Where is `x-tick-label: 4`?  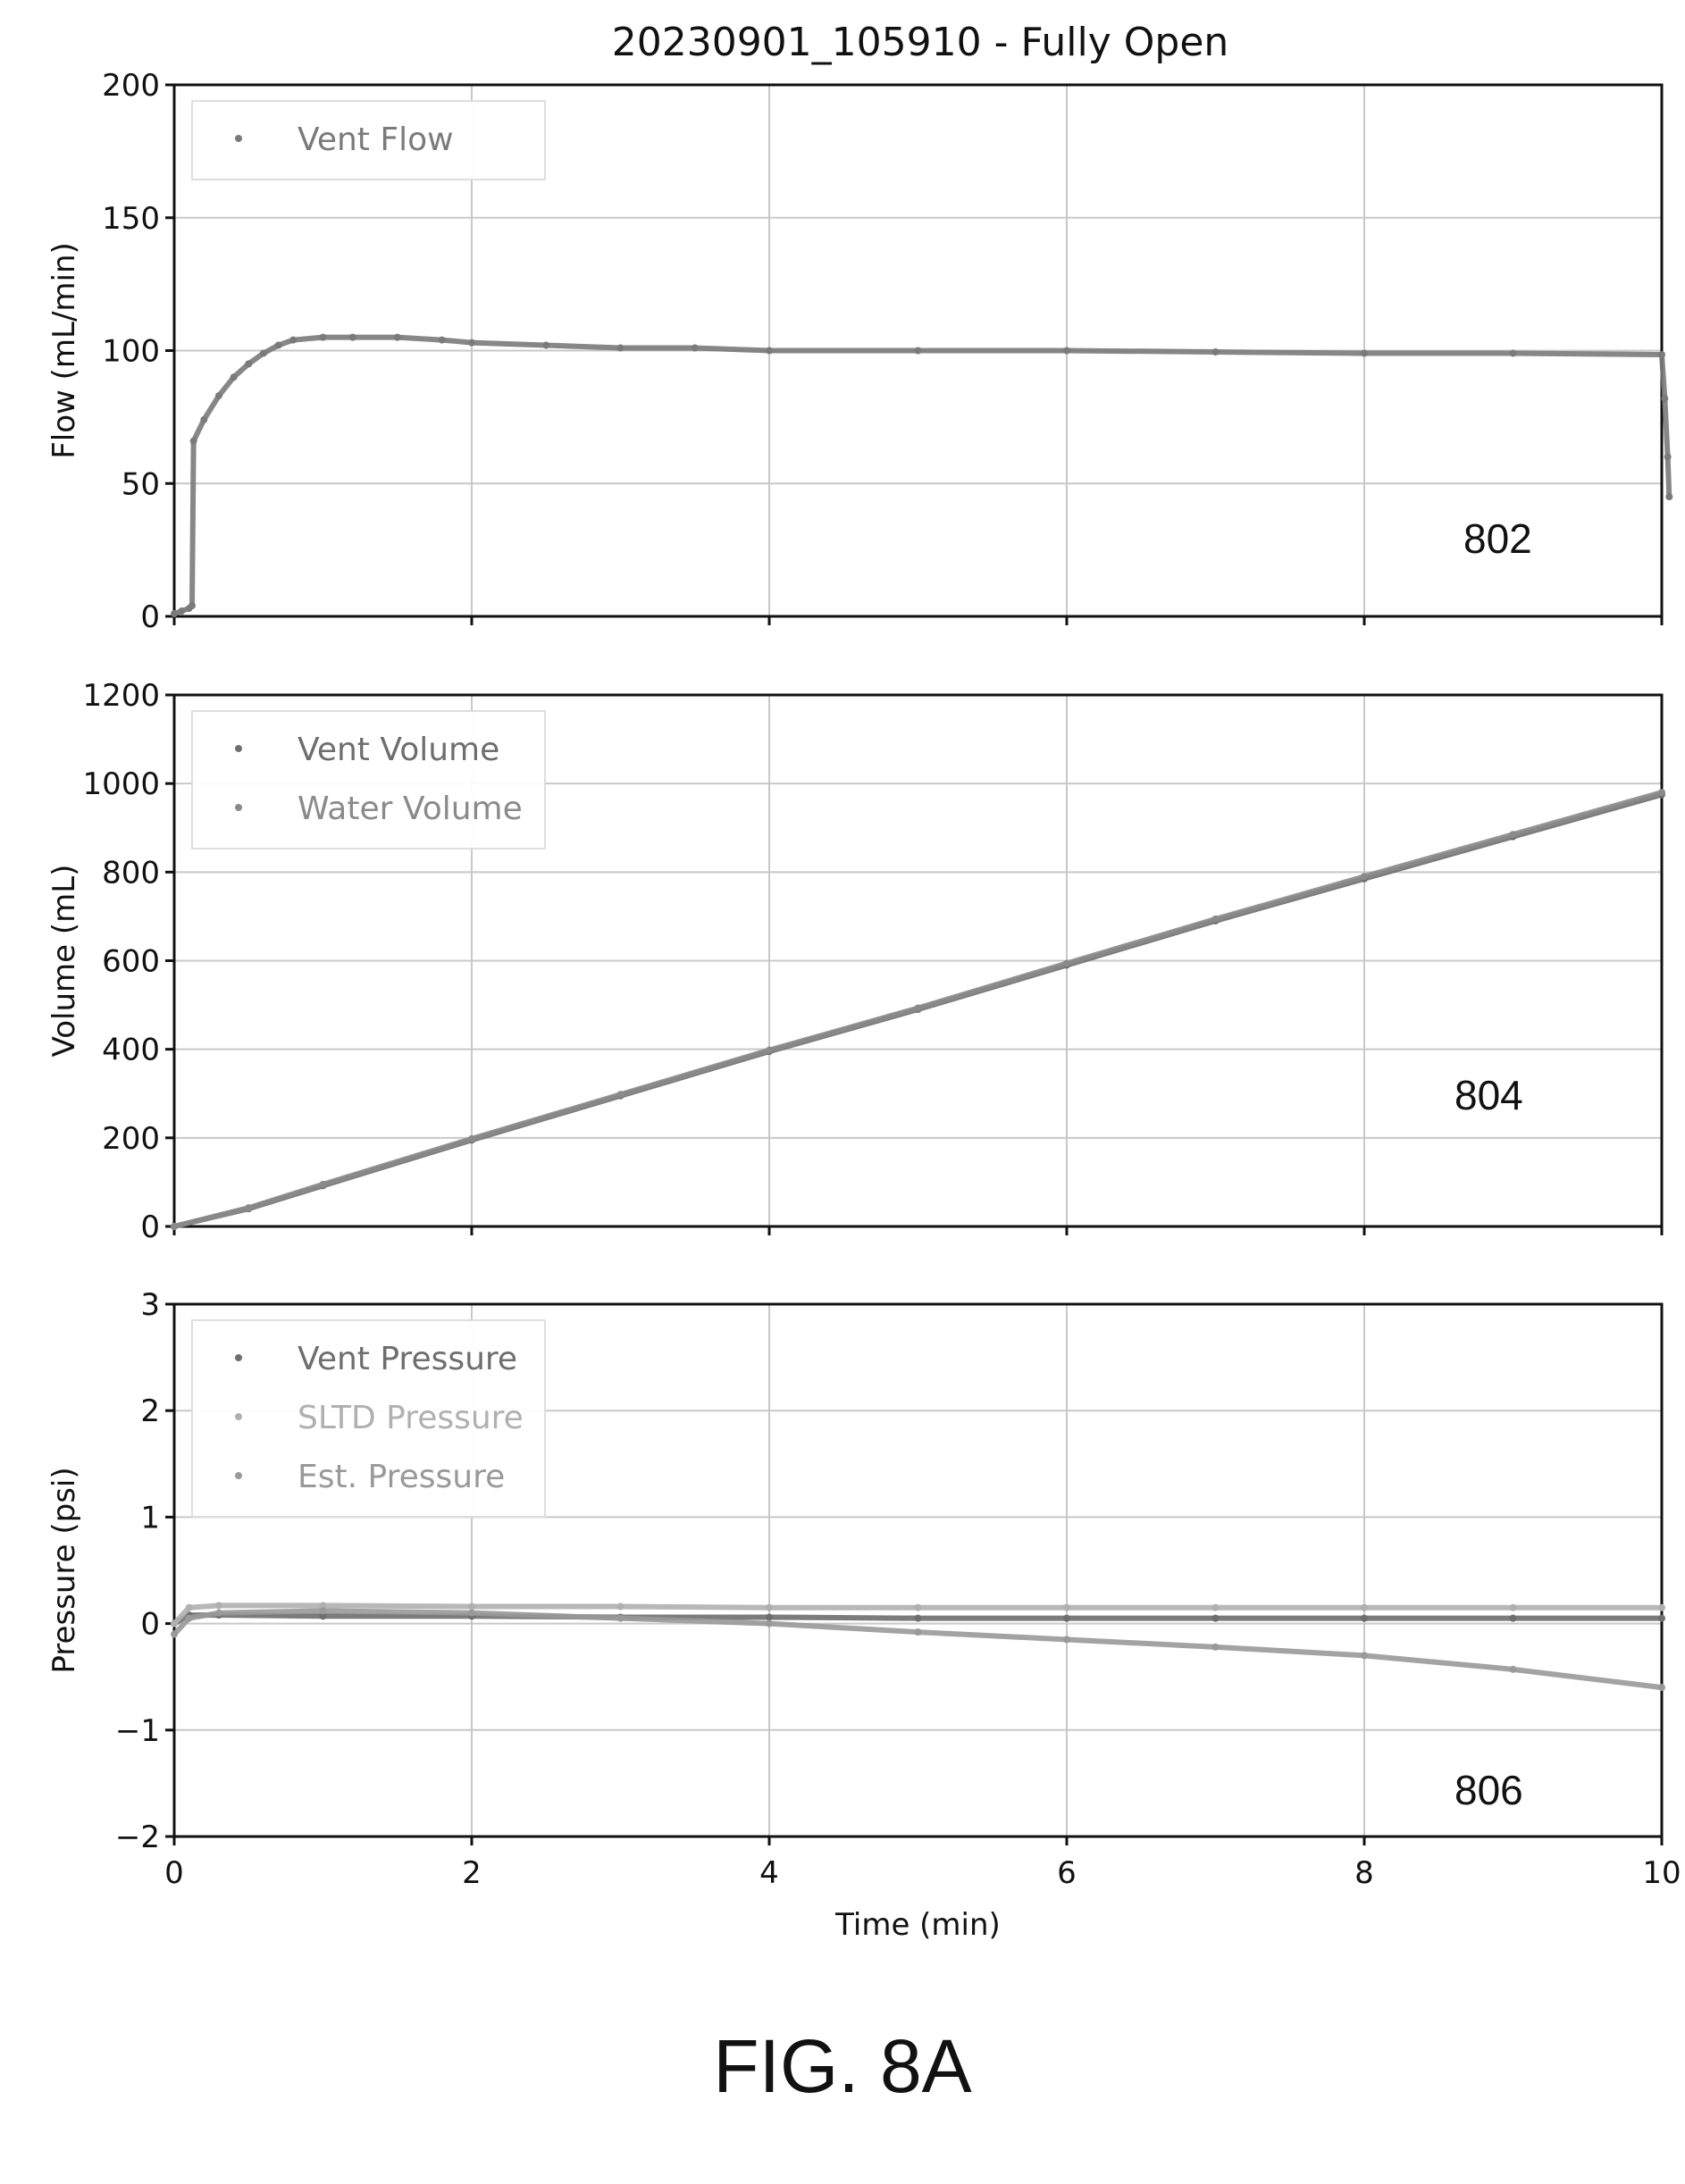 x-tick-label: 4 is located at coordinates (769, 1873).